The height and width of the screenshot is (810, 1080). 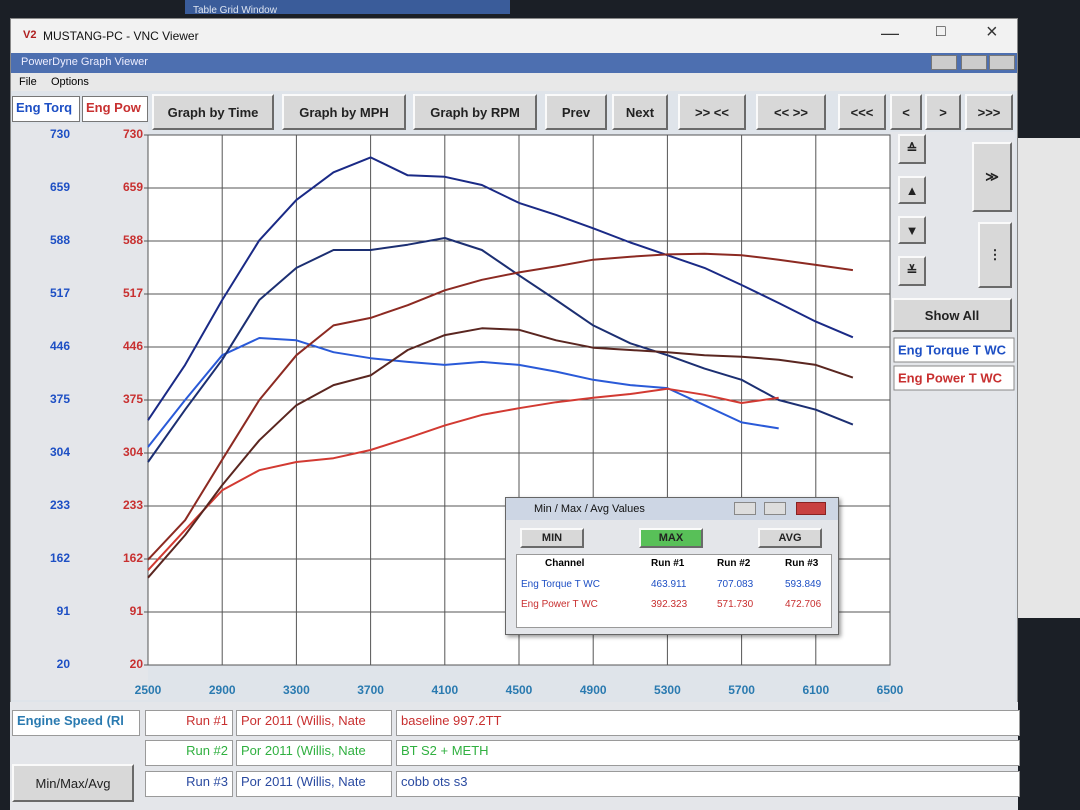 I want to click on popup-title-bar: Min / Max / Avg Values, so click(x=672, y=509).